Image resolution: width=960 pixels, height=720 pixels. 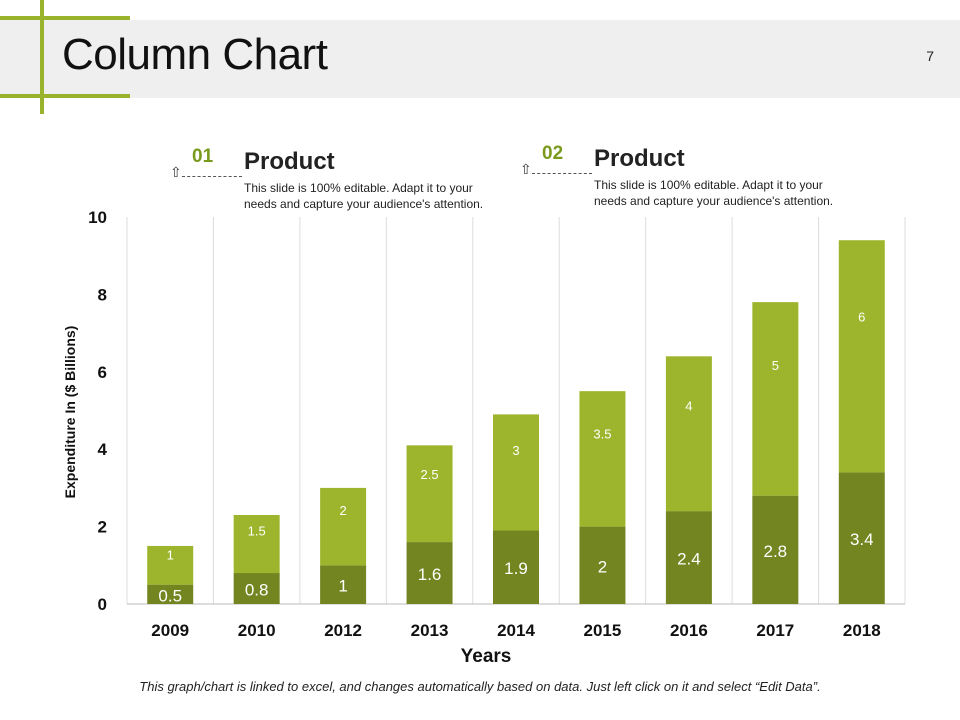 I want to click on data-label: 4, so click(x=688, y=406).